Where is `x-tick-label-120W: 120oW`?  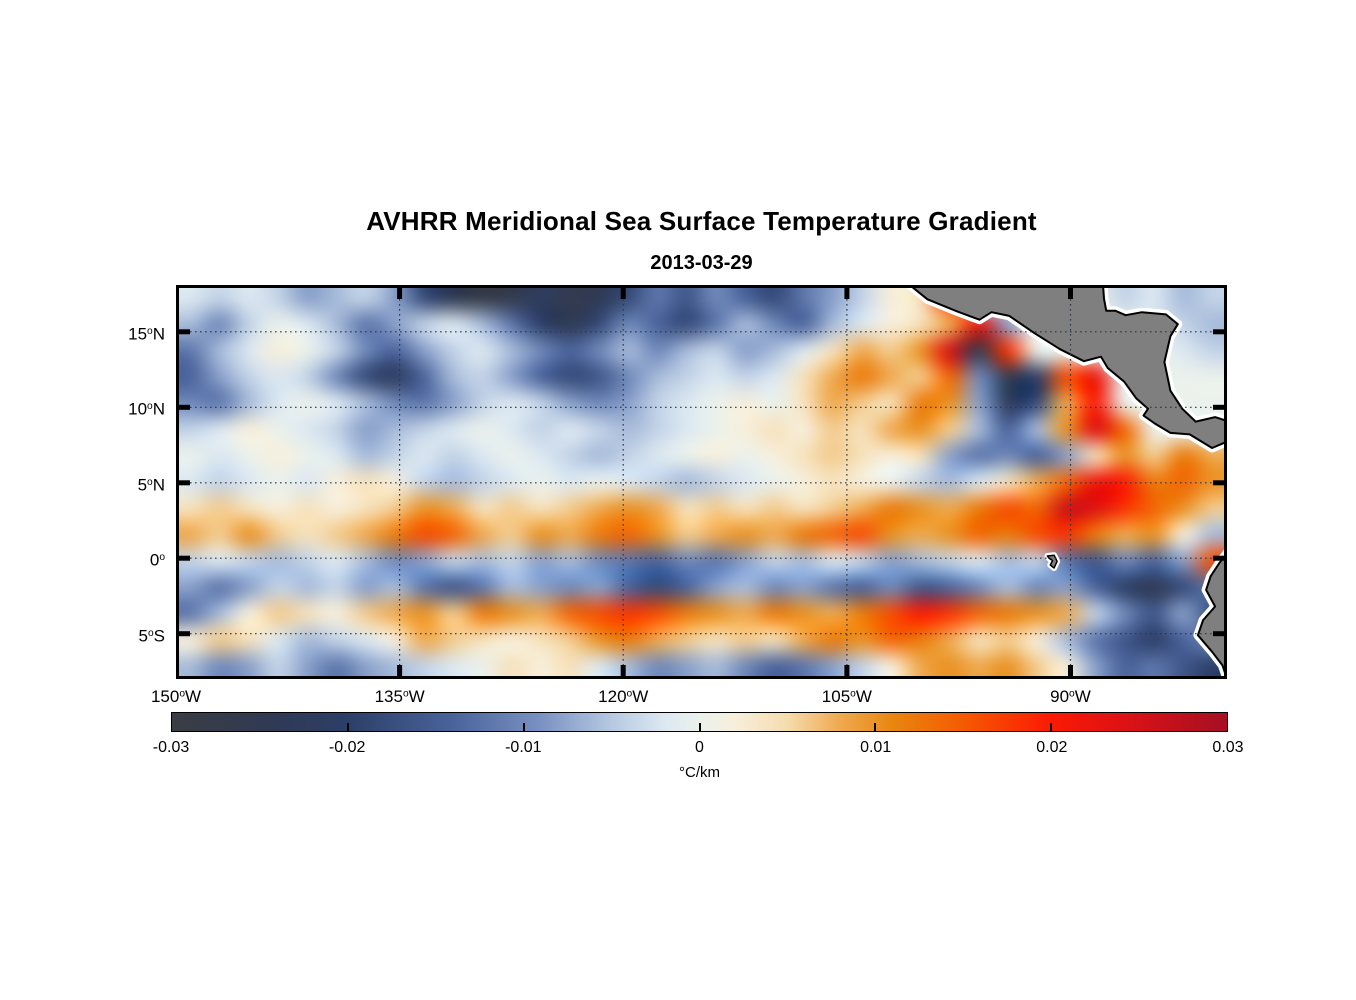 x-tick-label-120W: 120oW is located at coordinates (623, 696).